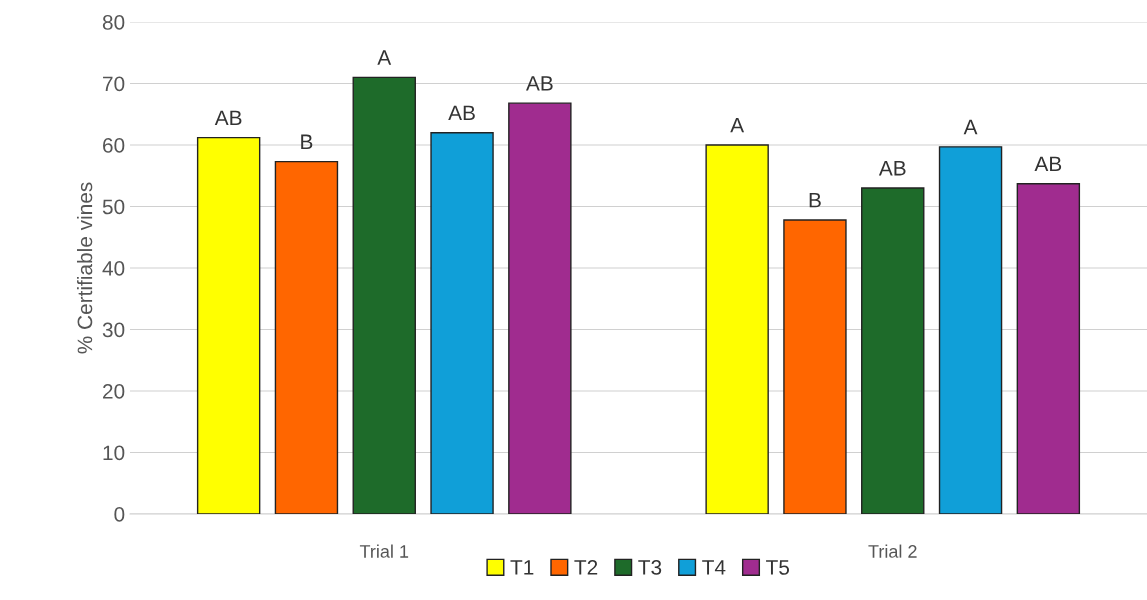 This screenshot has height=600, width=1147. What do you see at coordinates (114, 145) in the screenshot?
I see `y-tick-label: 60` at bounding box center [114, 145].